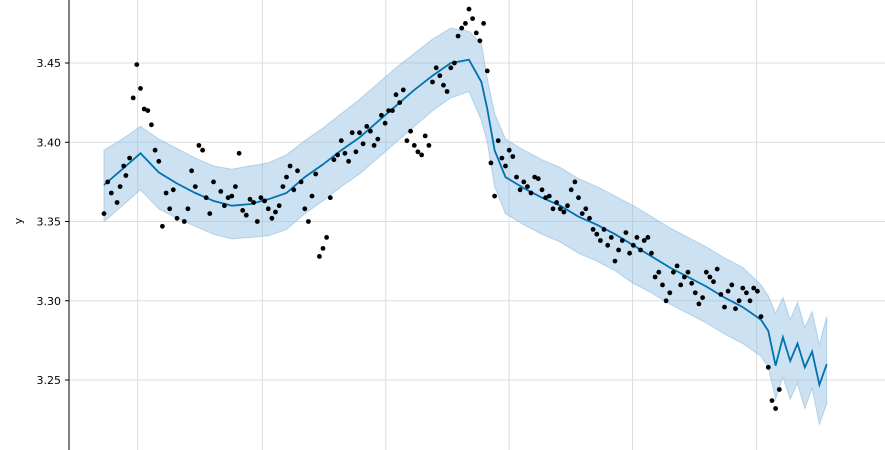 This screenshot has height=450, width=885. What do you see at coordinates (53, 222) in the screenshot?
I see `y-axis-ticks: 3.25 3.30 3.35 3.40 3.45` at bounding box center [53, 222].